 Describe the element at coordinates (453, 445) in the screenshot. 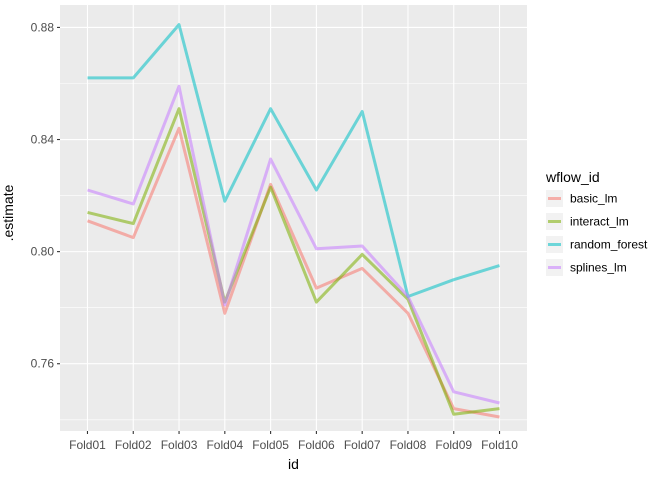

I see `x-tick-label: Fold09` at that location.